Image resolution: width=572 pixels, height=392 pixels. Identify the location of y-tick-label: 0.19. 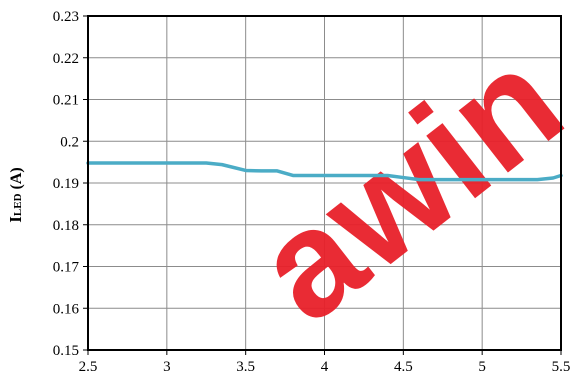
(66, 184).